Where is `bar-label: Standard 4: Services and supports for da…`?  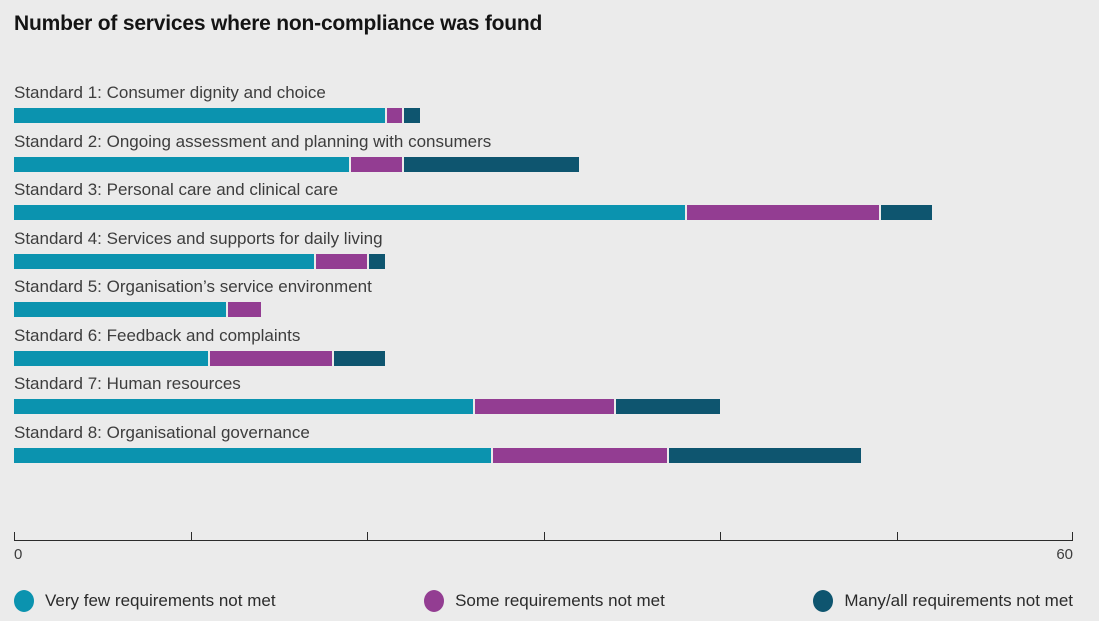
bar-label: Standard 4: Services and supports for da… is located at coordinates (198, 238).